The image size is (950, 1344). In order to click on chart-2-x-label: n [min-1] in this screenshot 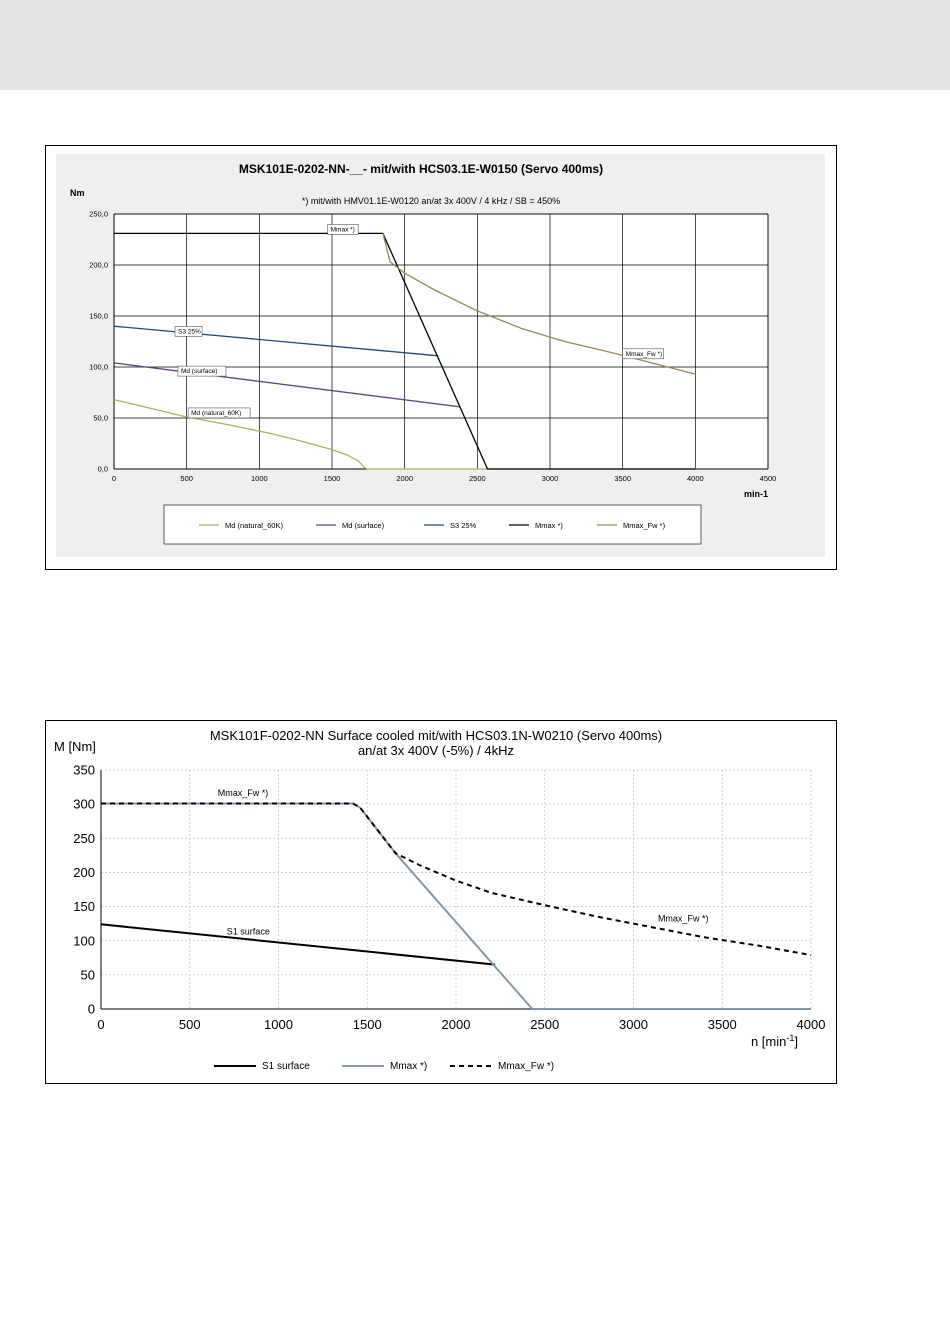, I will do `click(774, 1041)`.